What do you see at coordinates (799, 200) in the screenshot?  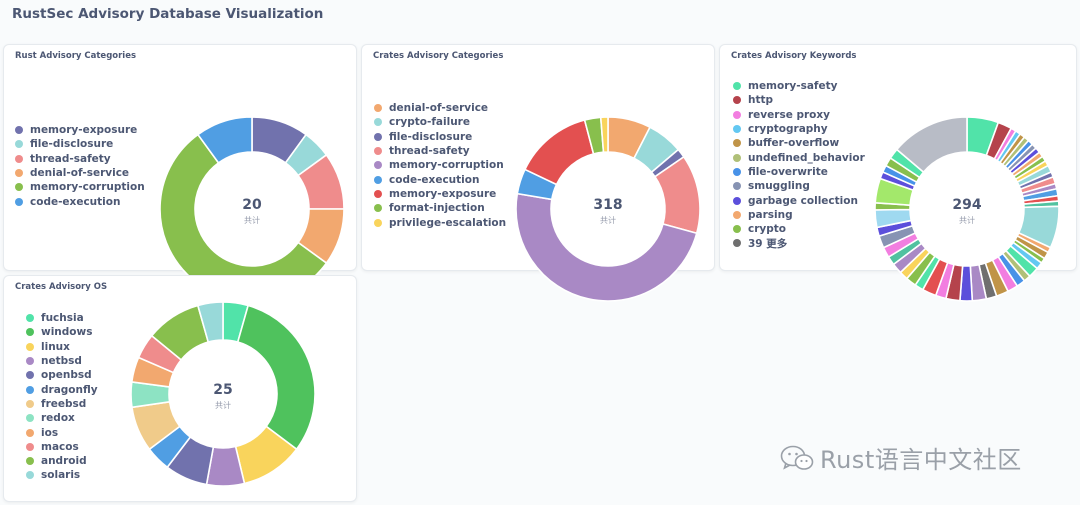 I see `legend-item: garbage collection` at bounding box center [799, 200].